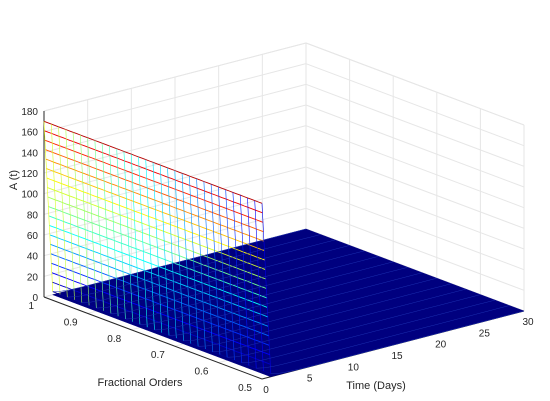 Image resolution: width=550 pixels, height=401 pixels. What do you see at coordinates (29, 195) in the screenshot?
I see `z-tick-label: 100` at bounding box center [29, 195].